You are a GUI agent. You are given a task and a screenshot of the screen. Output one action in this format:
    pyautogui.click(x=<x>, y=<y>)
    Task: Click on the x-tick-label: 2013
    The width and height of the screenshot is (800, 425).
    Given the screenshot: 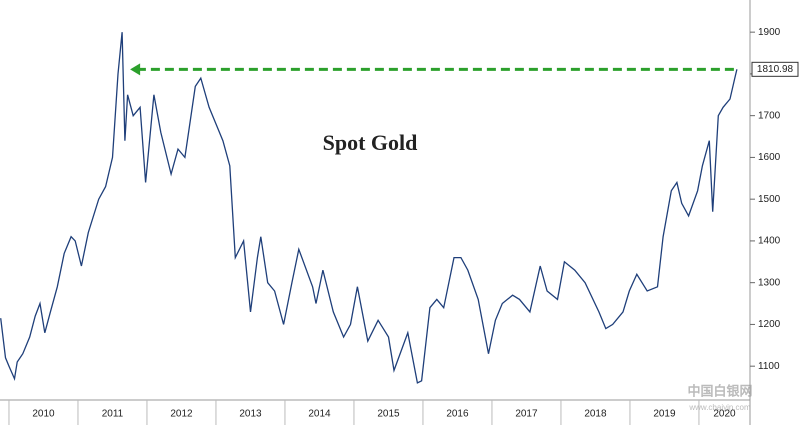 What is the action you would take?
    pyautogui.click(x=250, y=414)
    